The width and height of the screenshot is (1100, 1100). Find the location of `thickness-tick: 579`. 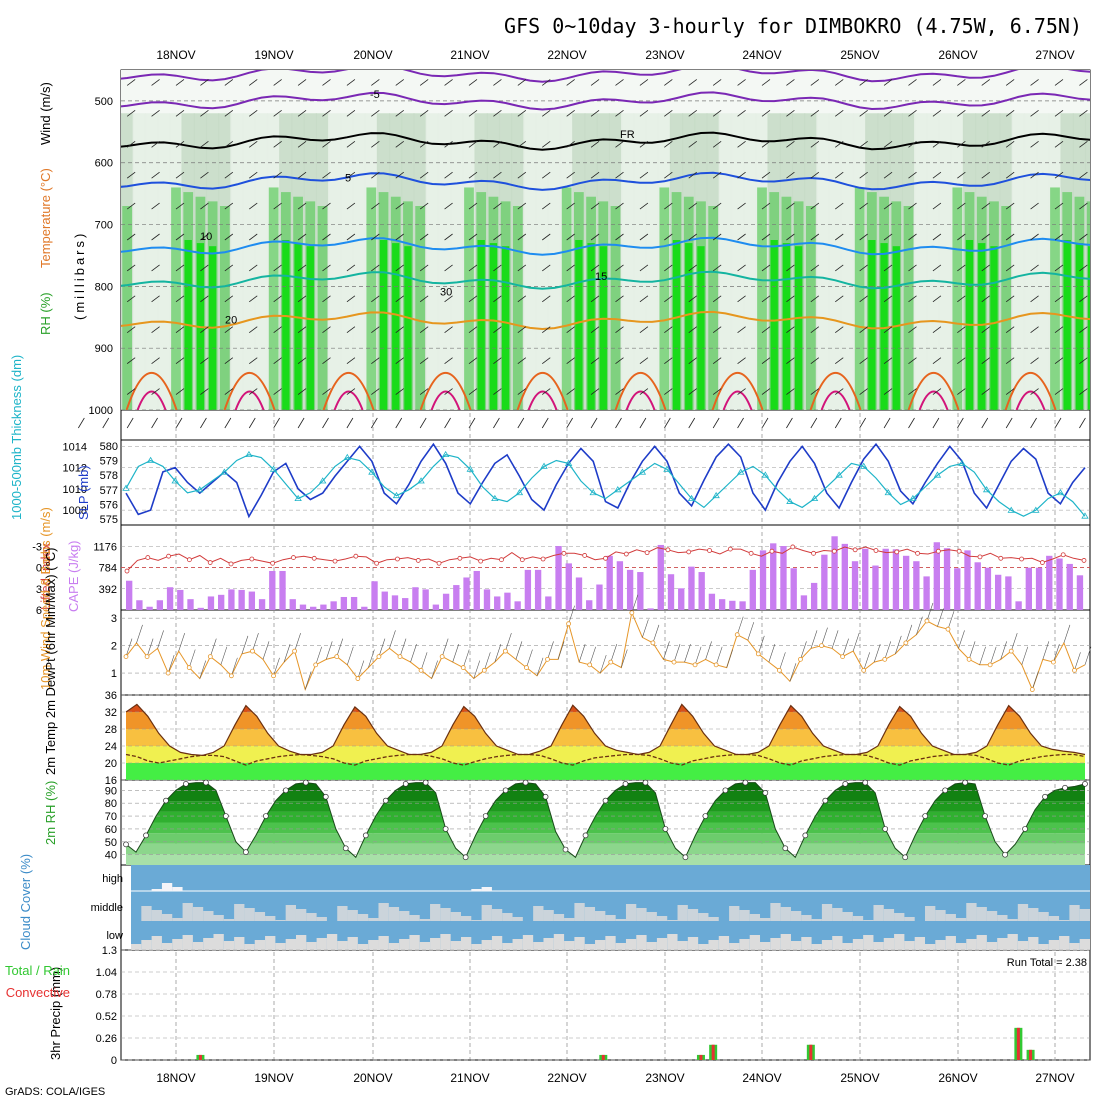

thickness-tick: 579 is located at coordinates (109, 462).